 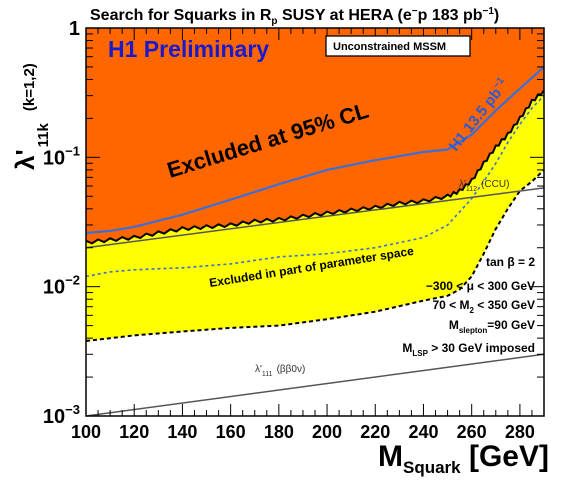 What do you see at coordinates (327, 432) in the screenshot?
I see `x-tick-label: 200` at bounding box center [327, 432].